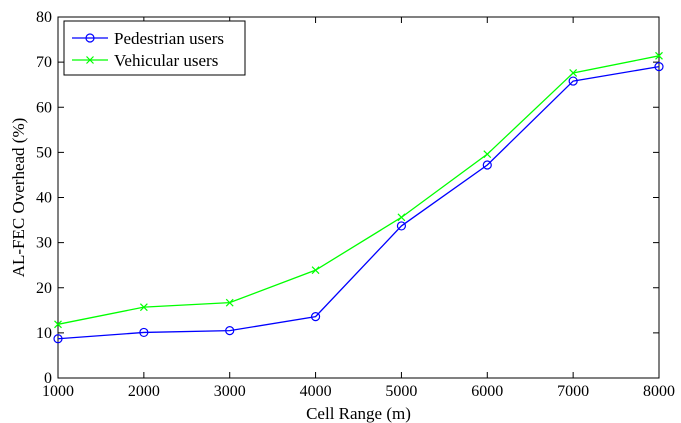  I want to click on x-tick-label: 8000, so click(659, 391).